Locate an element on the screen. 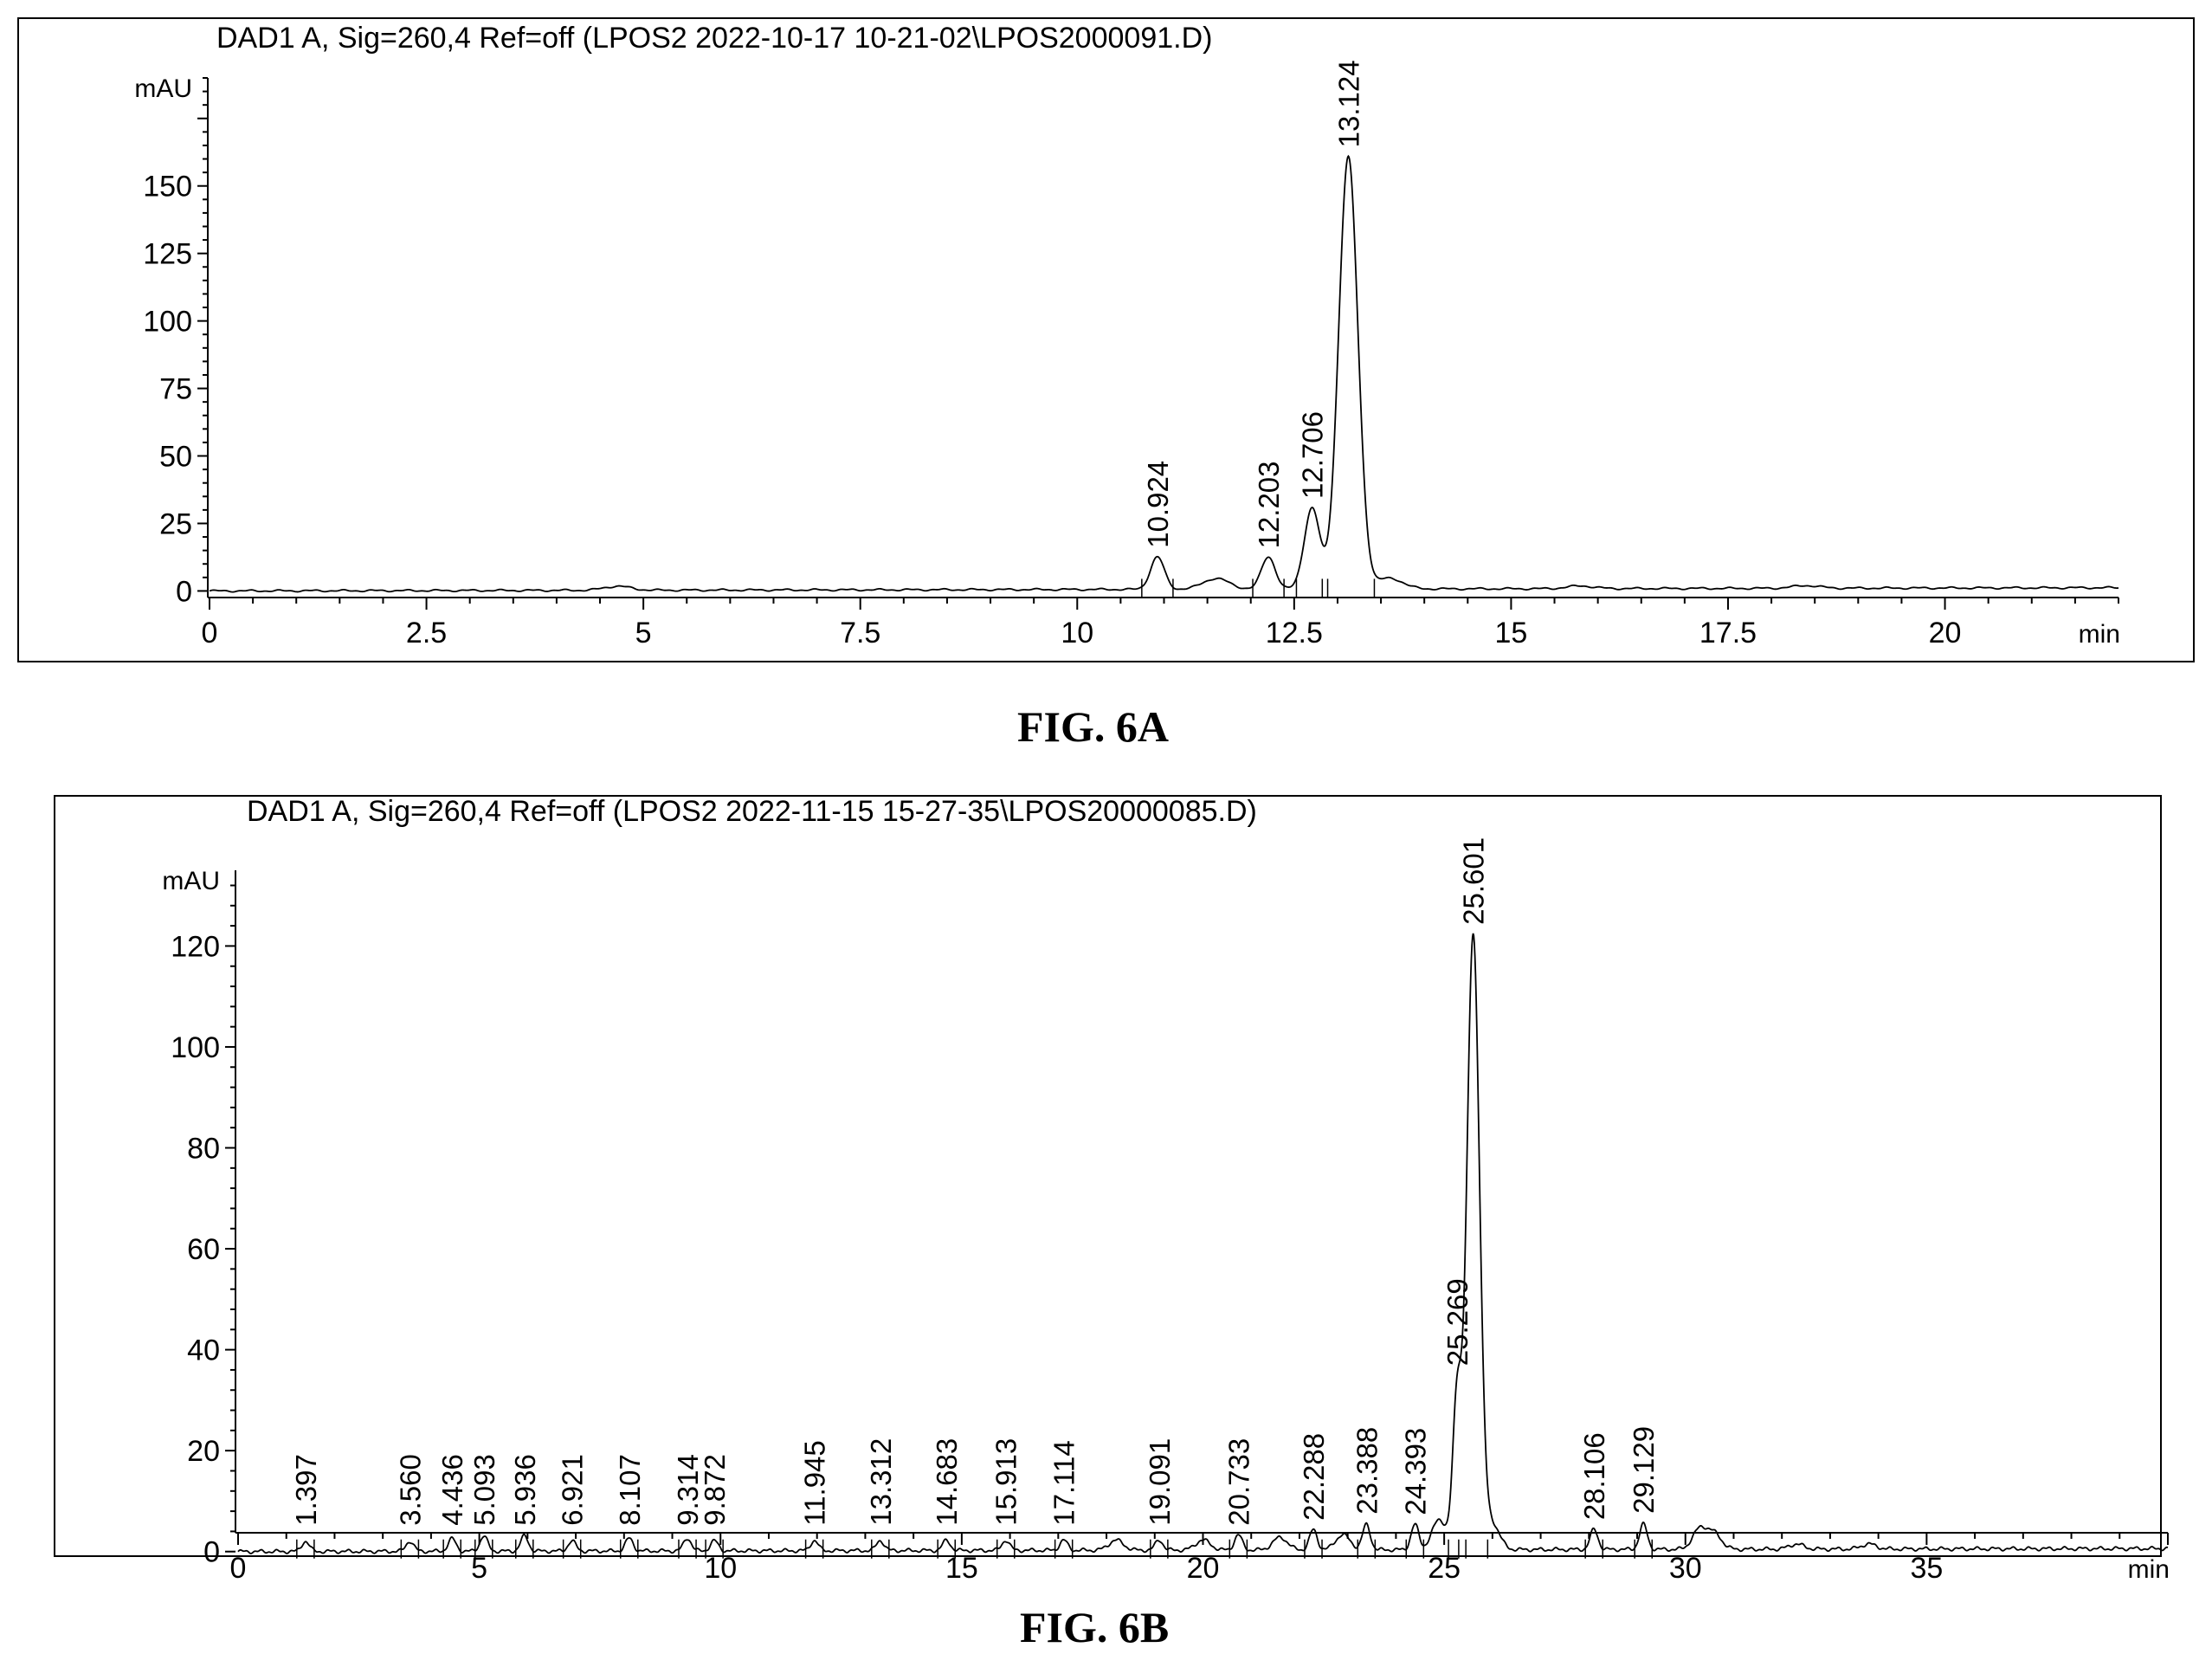 This screenshot has width=2212, height=1654. x-tick-label: 30 is located at coordinates (1685, 1568).